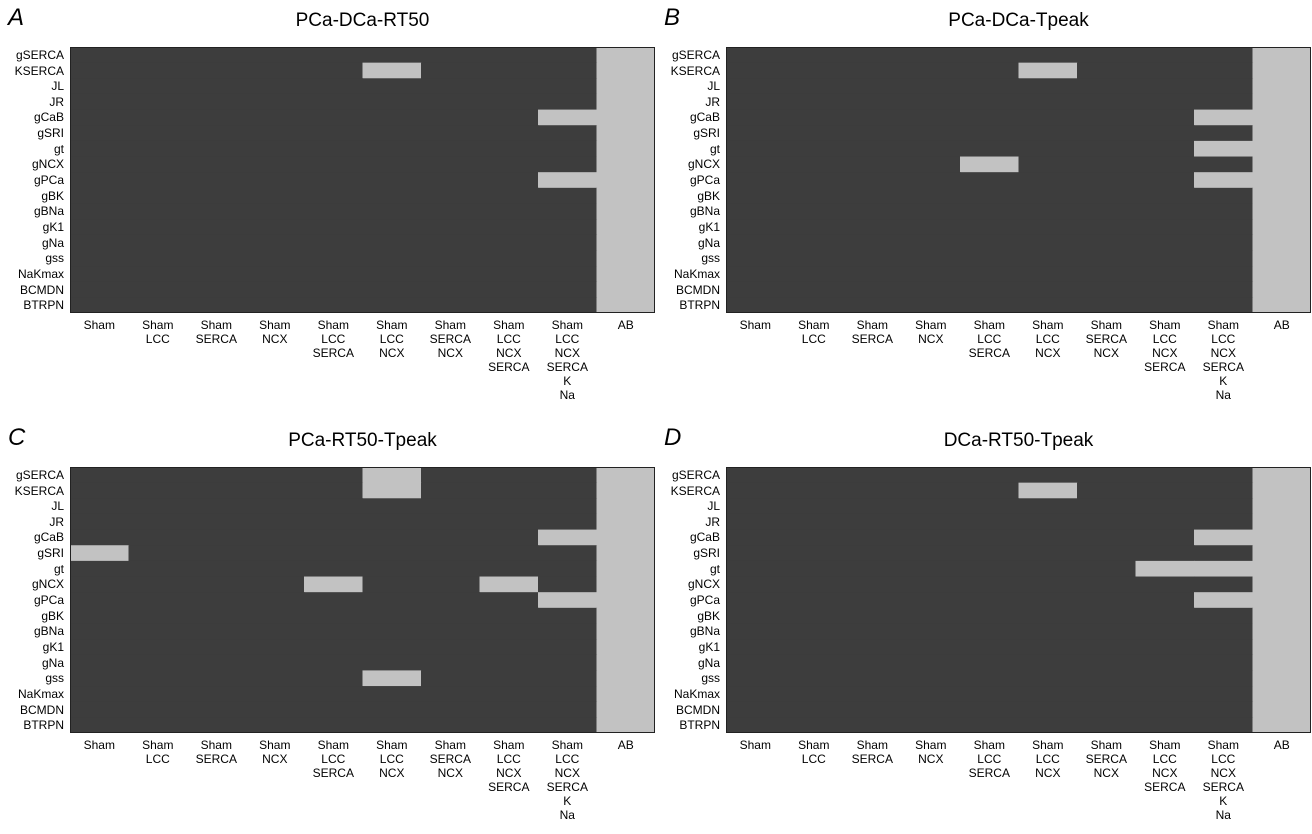 The height and width of the screenshot is (834, 1312). I want to click on row-label: gSRI, so click(706, 133).